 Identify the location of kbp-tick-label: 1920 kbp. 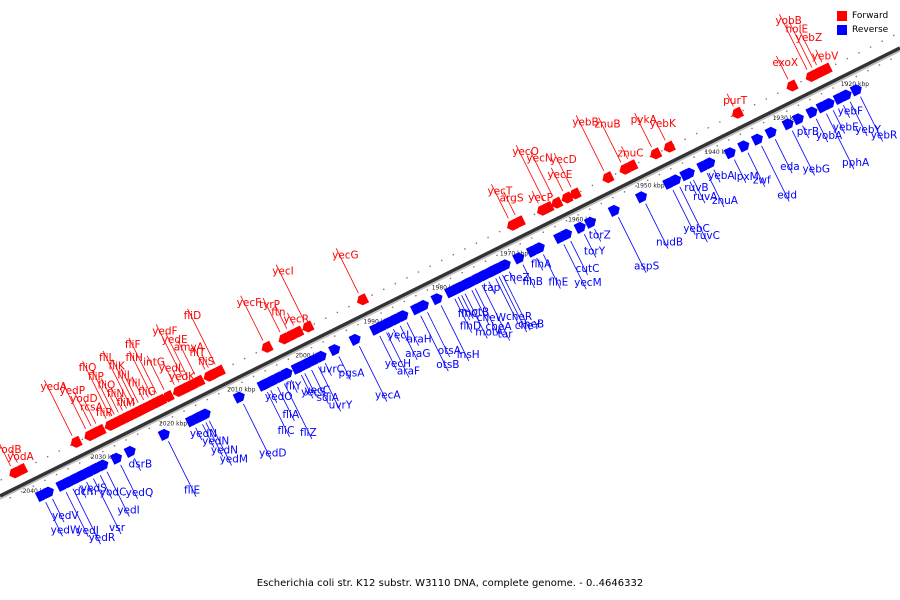
(855, 84).